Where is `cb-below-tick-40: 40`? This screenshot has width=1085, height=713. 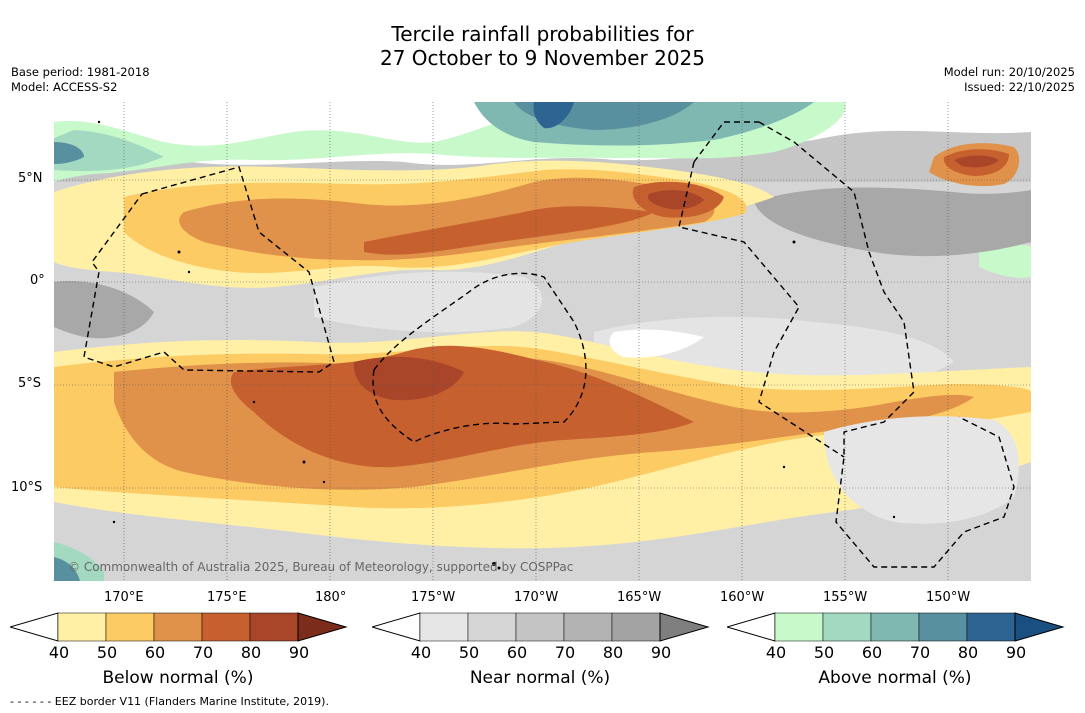 cb-below-tick-40: 40 is located at coordinates (59, 652).